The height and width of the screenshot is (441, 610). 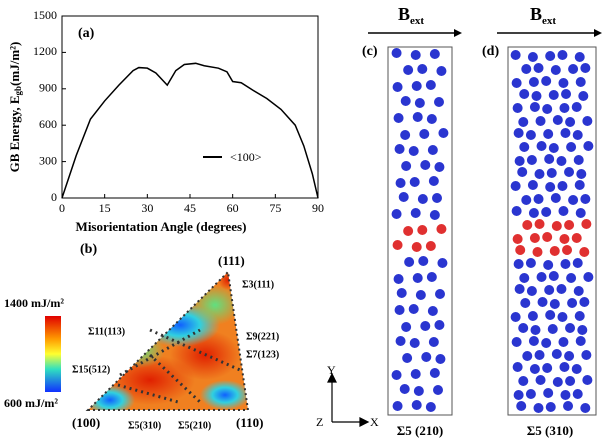 What do you see at coordinates (536, 14) in the screenshot?
I see `field-symbol: B` at bounding box center [536, 14].